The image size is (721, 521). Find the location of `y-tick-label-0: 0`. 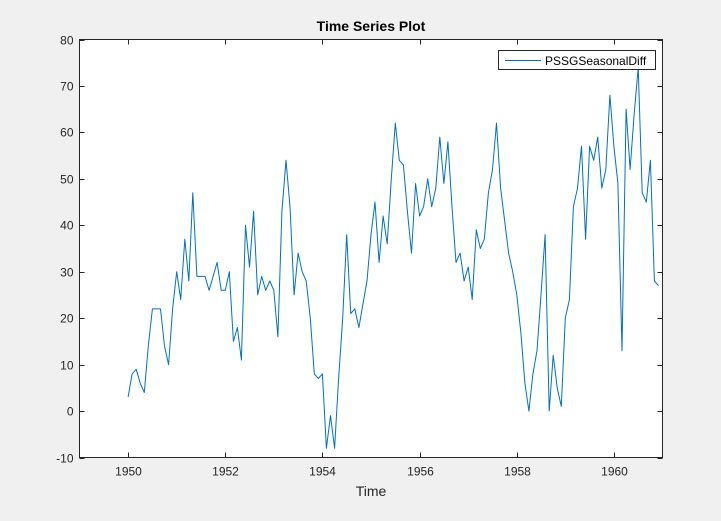

y-tick-label-0: 0 is located at coordinates (70, 412).